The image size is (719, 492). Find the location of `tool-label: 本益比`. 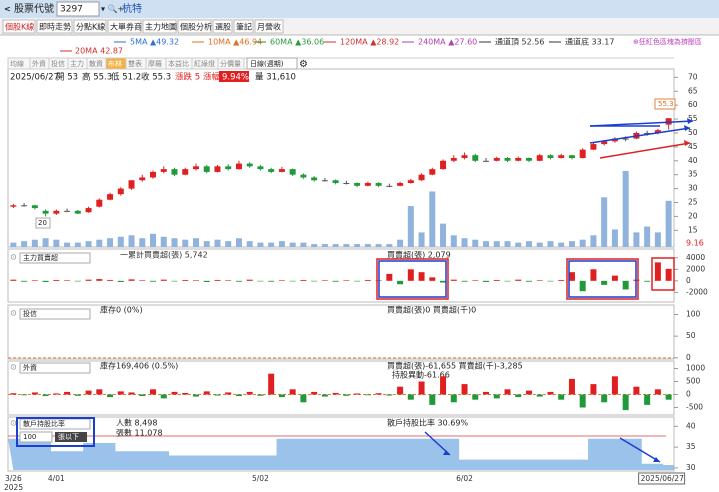

tool-label: 本益比 is located at coordinates (178, 63).